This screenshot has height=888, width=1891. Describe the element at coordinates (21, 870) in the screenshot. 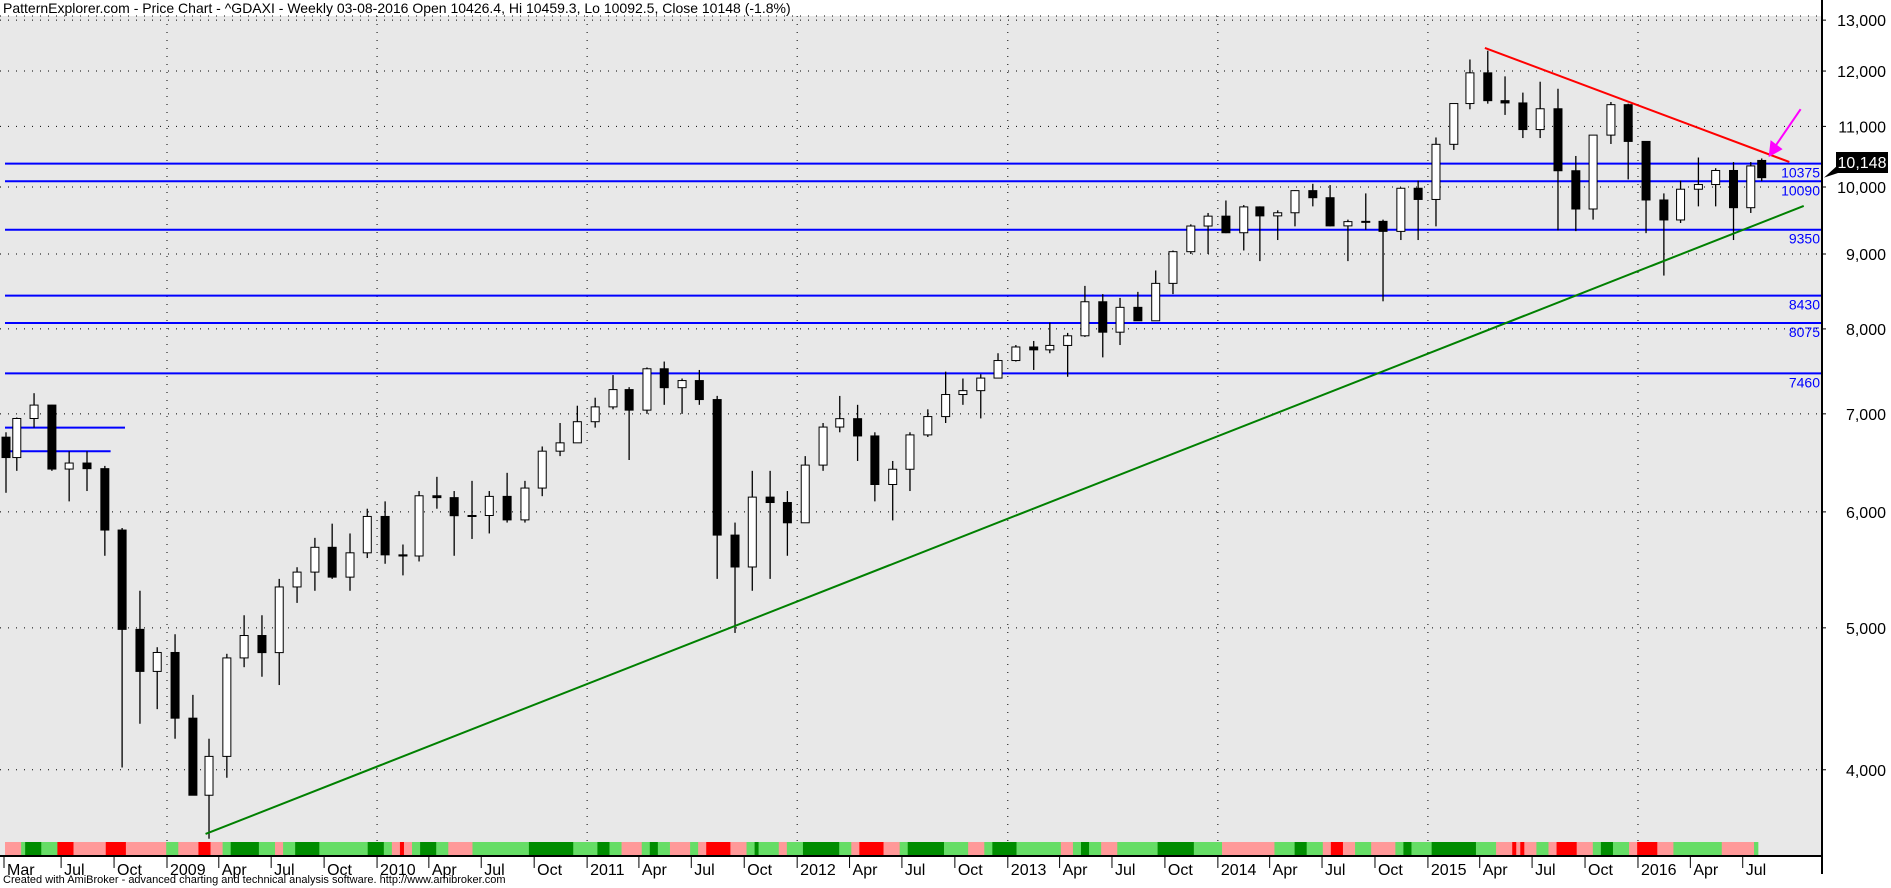

I see `x-tick-label: Mar` at that location.